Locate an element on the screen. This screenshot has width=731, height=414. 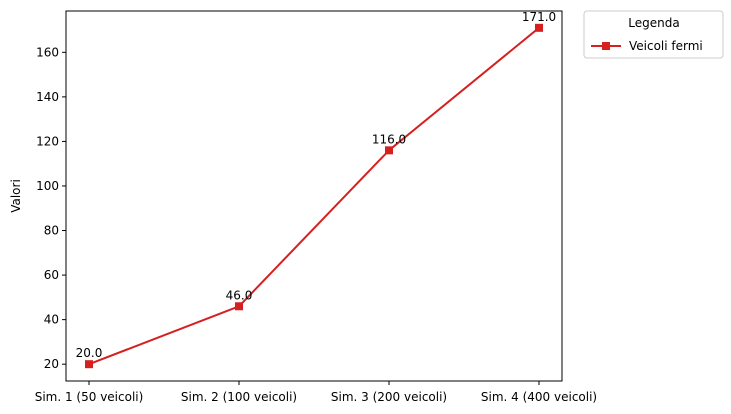
legend-marker-swatch is located at coordinates (606, 46).